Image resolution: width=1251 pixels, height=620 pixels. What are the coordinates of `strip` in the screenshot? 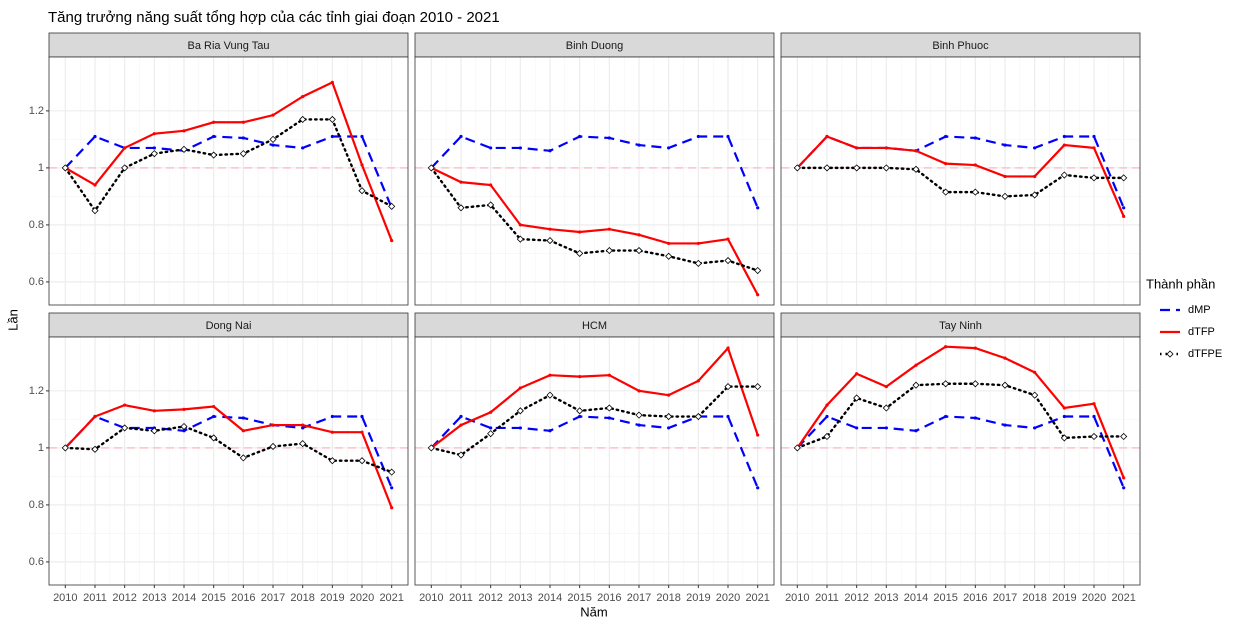 It's located at (228, 325).